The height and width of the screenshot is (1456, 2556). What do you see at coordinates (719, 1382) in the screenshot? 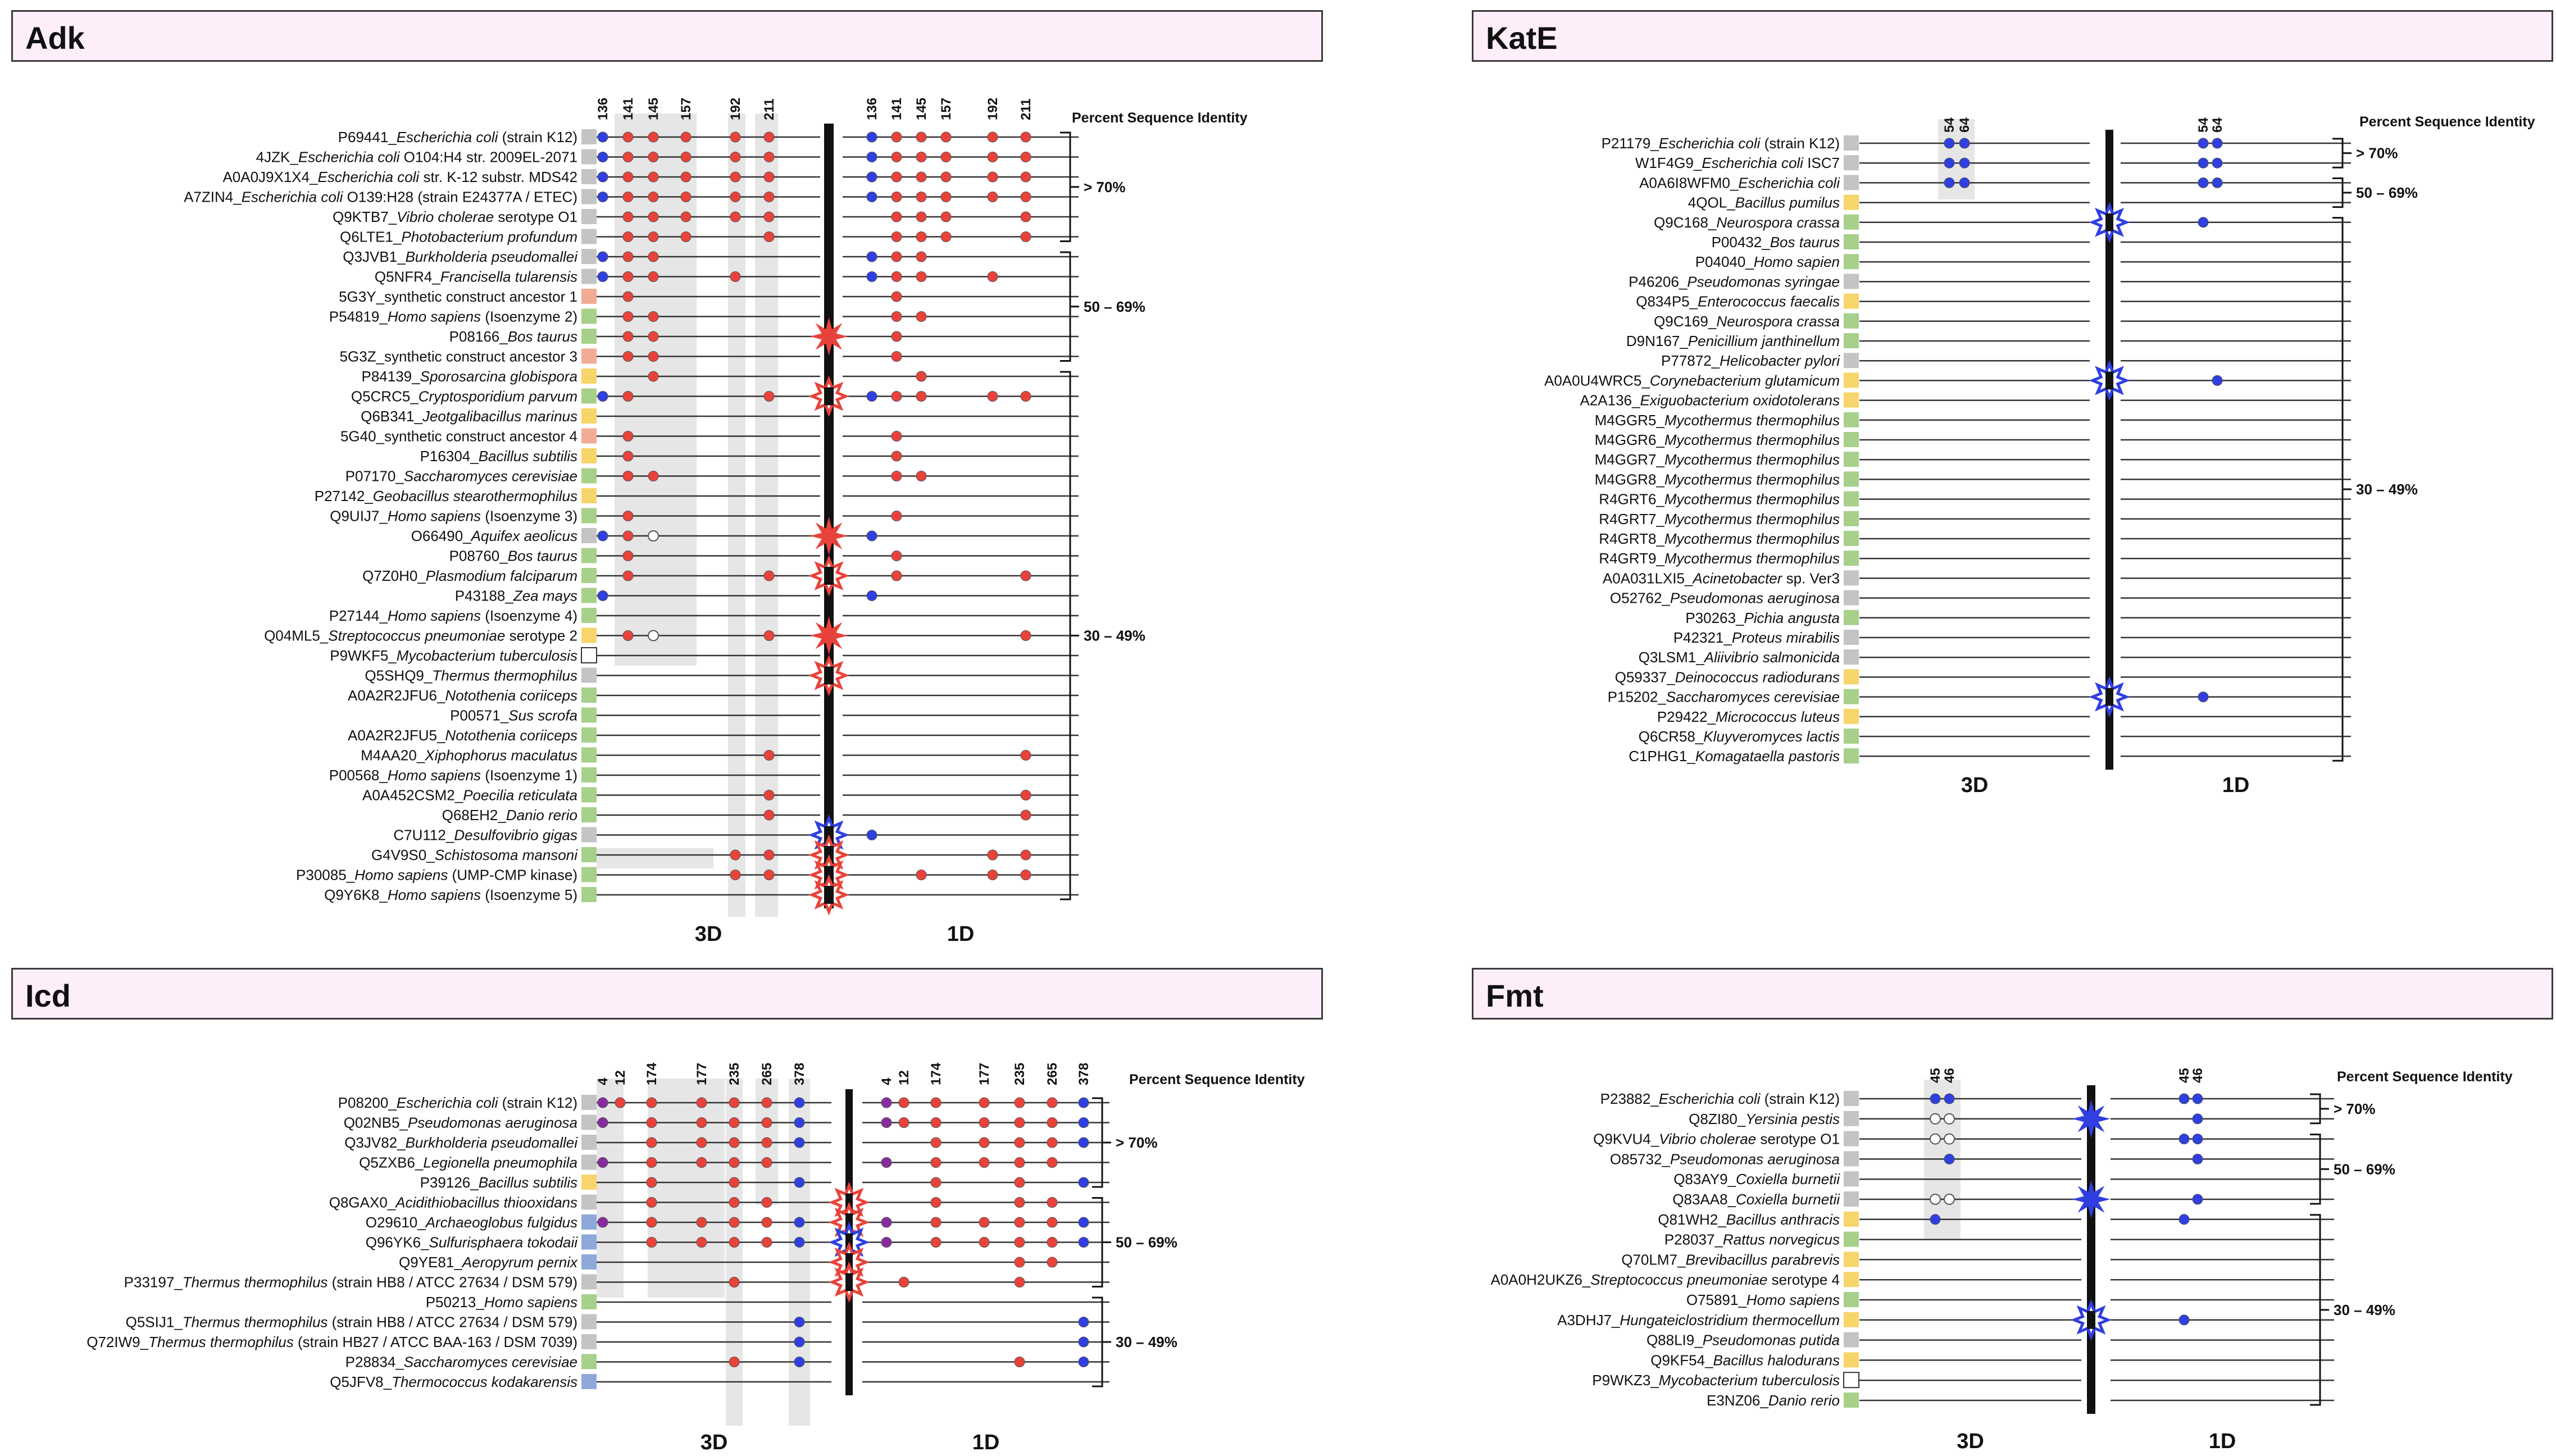
I see `row-Q5JFV8: Q5JFV8_Thermococcus kodakarensis` at bounding box center [719, 1382].